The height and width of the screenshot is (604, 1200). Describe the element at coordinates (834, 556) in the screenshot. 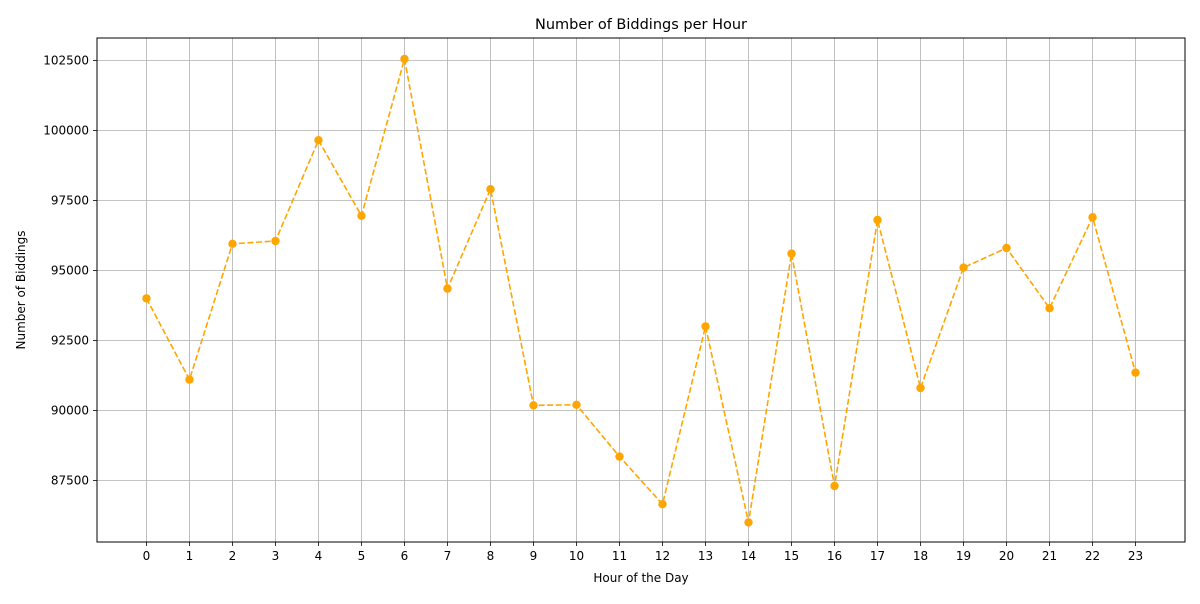

I see `x-tick-label: 16` at that location.